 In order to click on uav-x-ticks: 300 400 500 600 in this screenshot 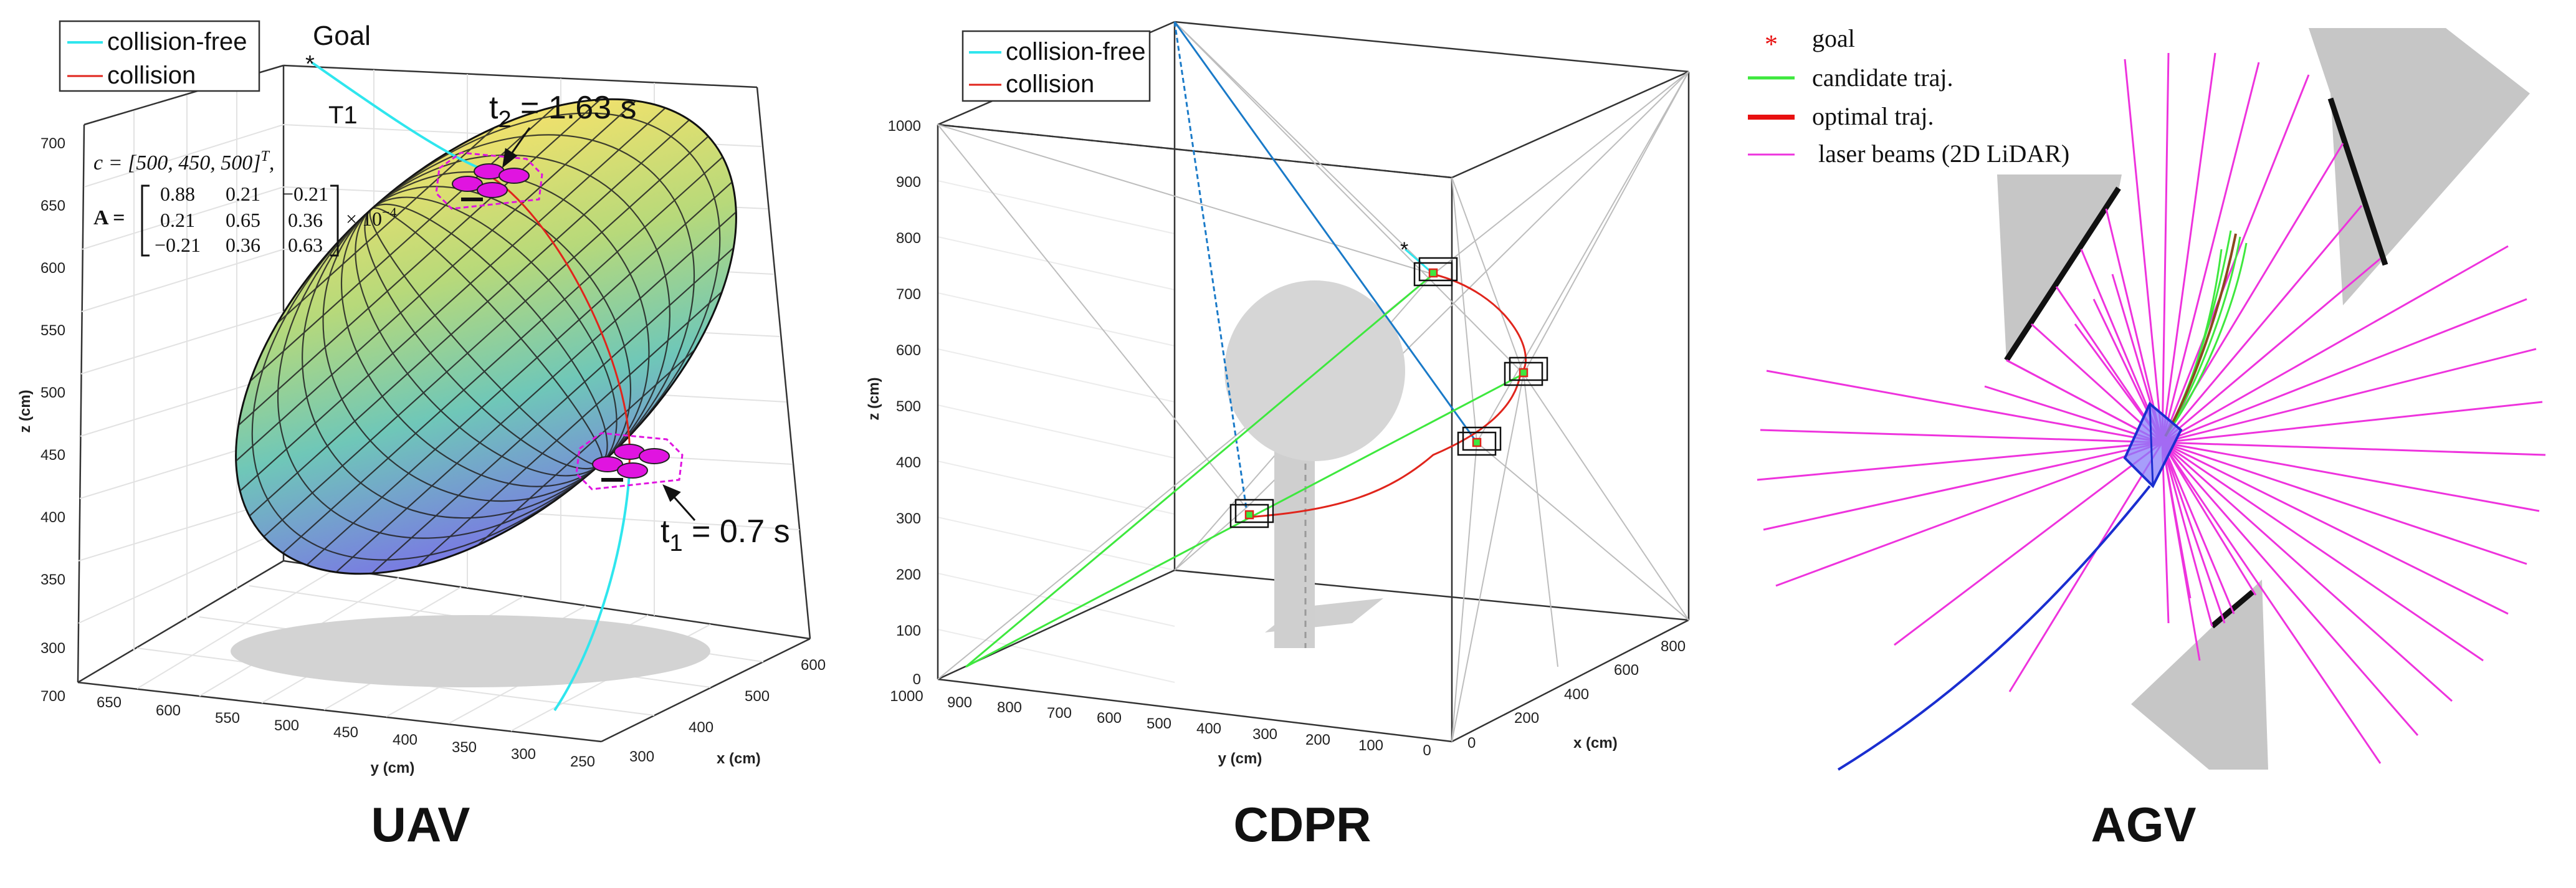, I will do `click(727, 711)`.